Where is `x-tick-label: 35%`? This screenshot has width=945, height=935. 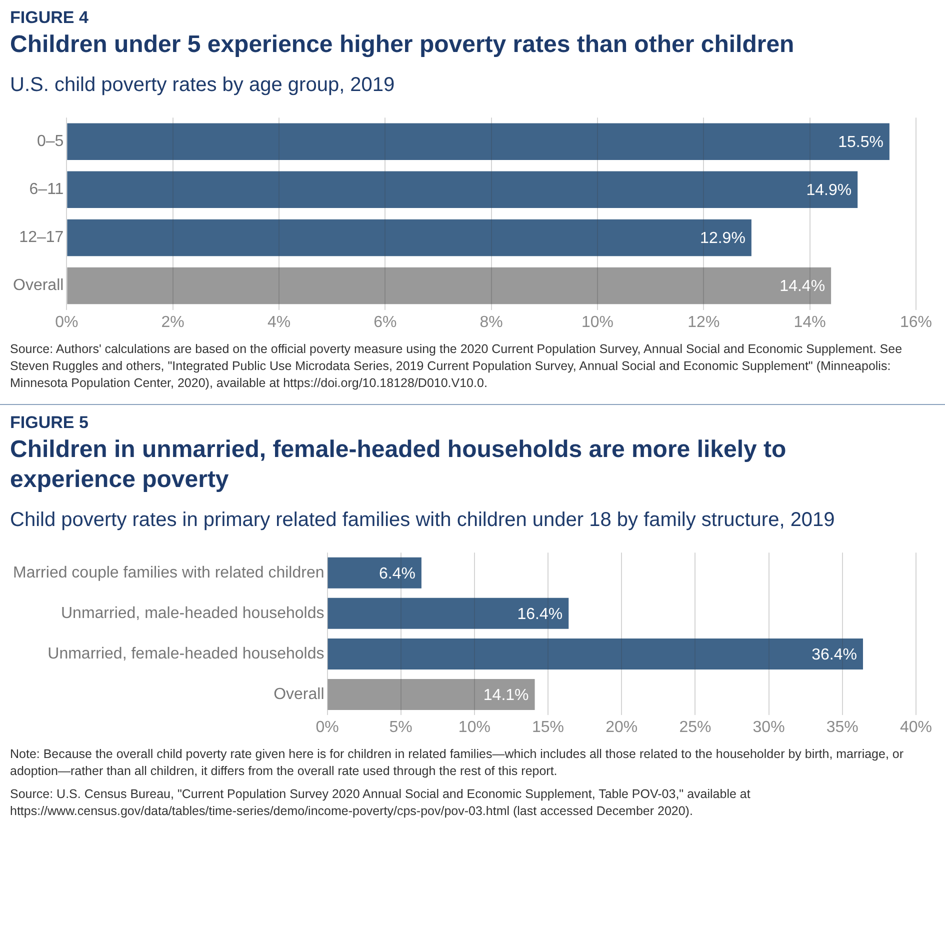
x-tick-label: 35% is located at coordinates (842, 727).